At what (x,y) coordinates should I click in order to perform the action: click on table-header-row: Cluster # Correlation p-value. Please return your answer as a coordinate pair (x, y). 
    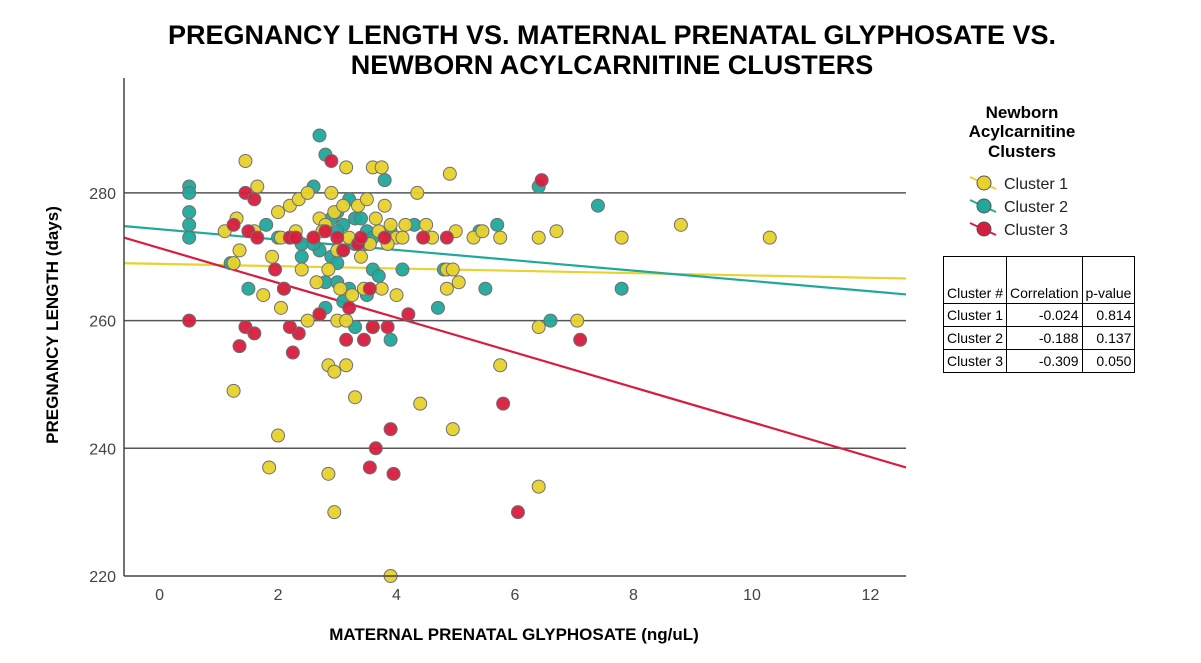
    Looking at the image, I should click on (1039, 280).